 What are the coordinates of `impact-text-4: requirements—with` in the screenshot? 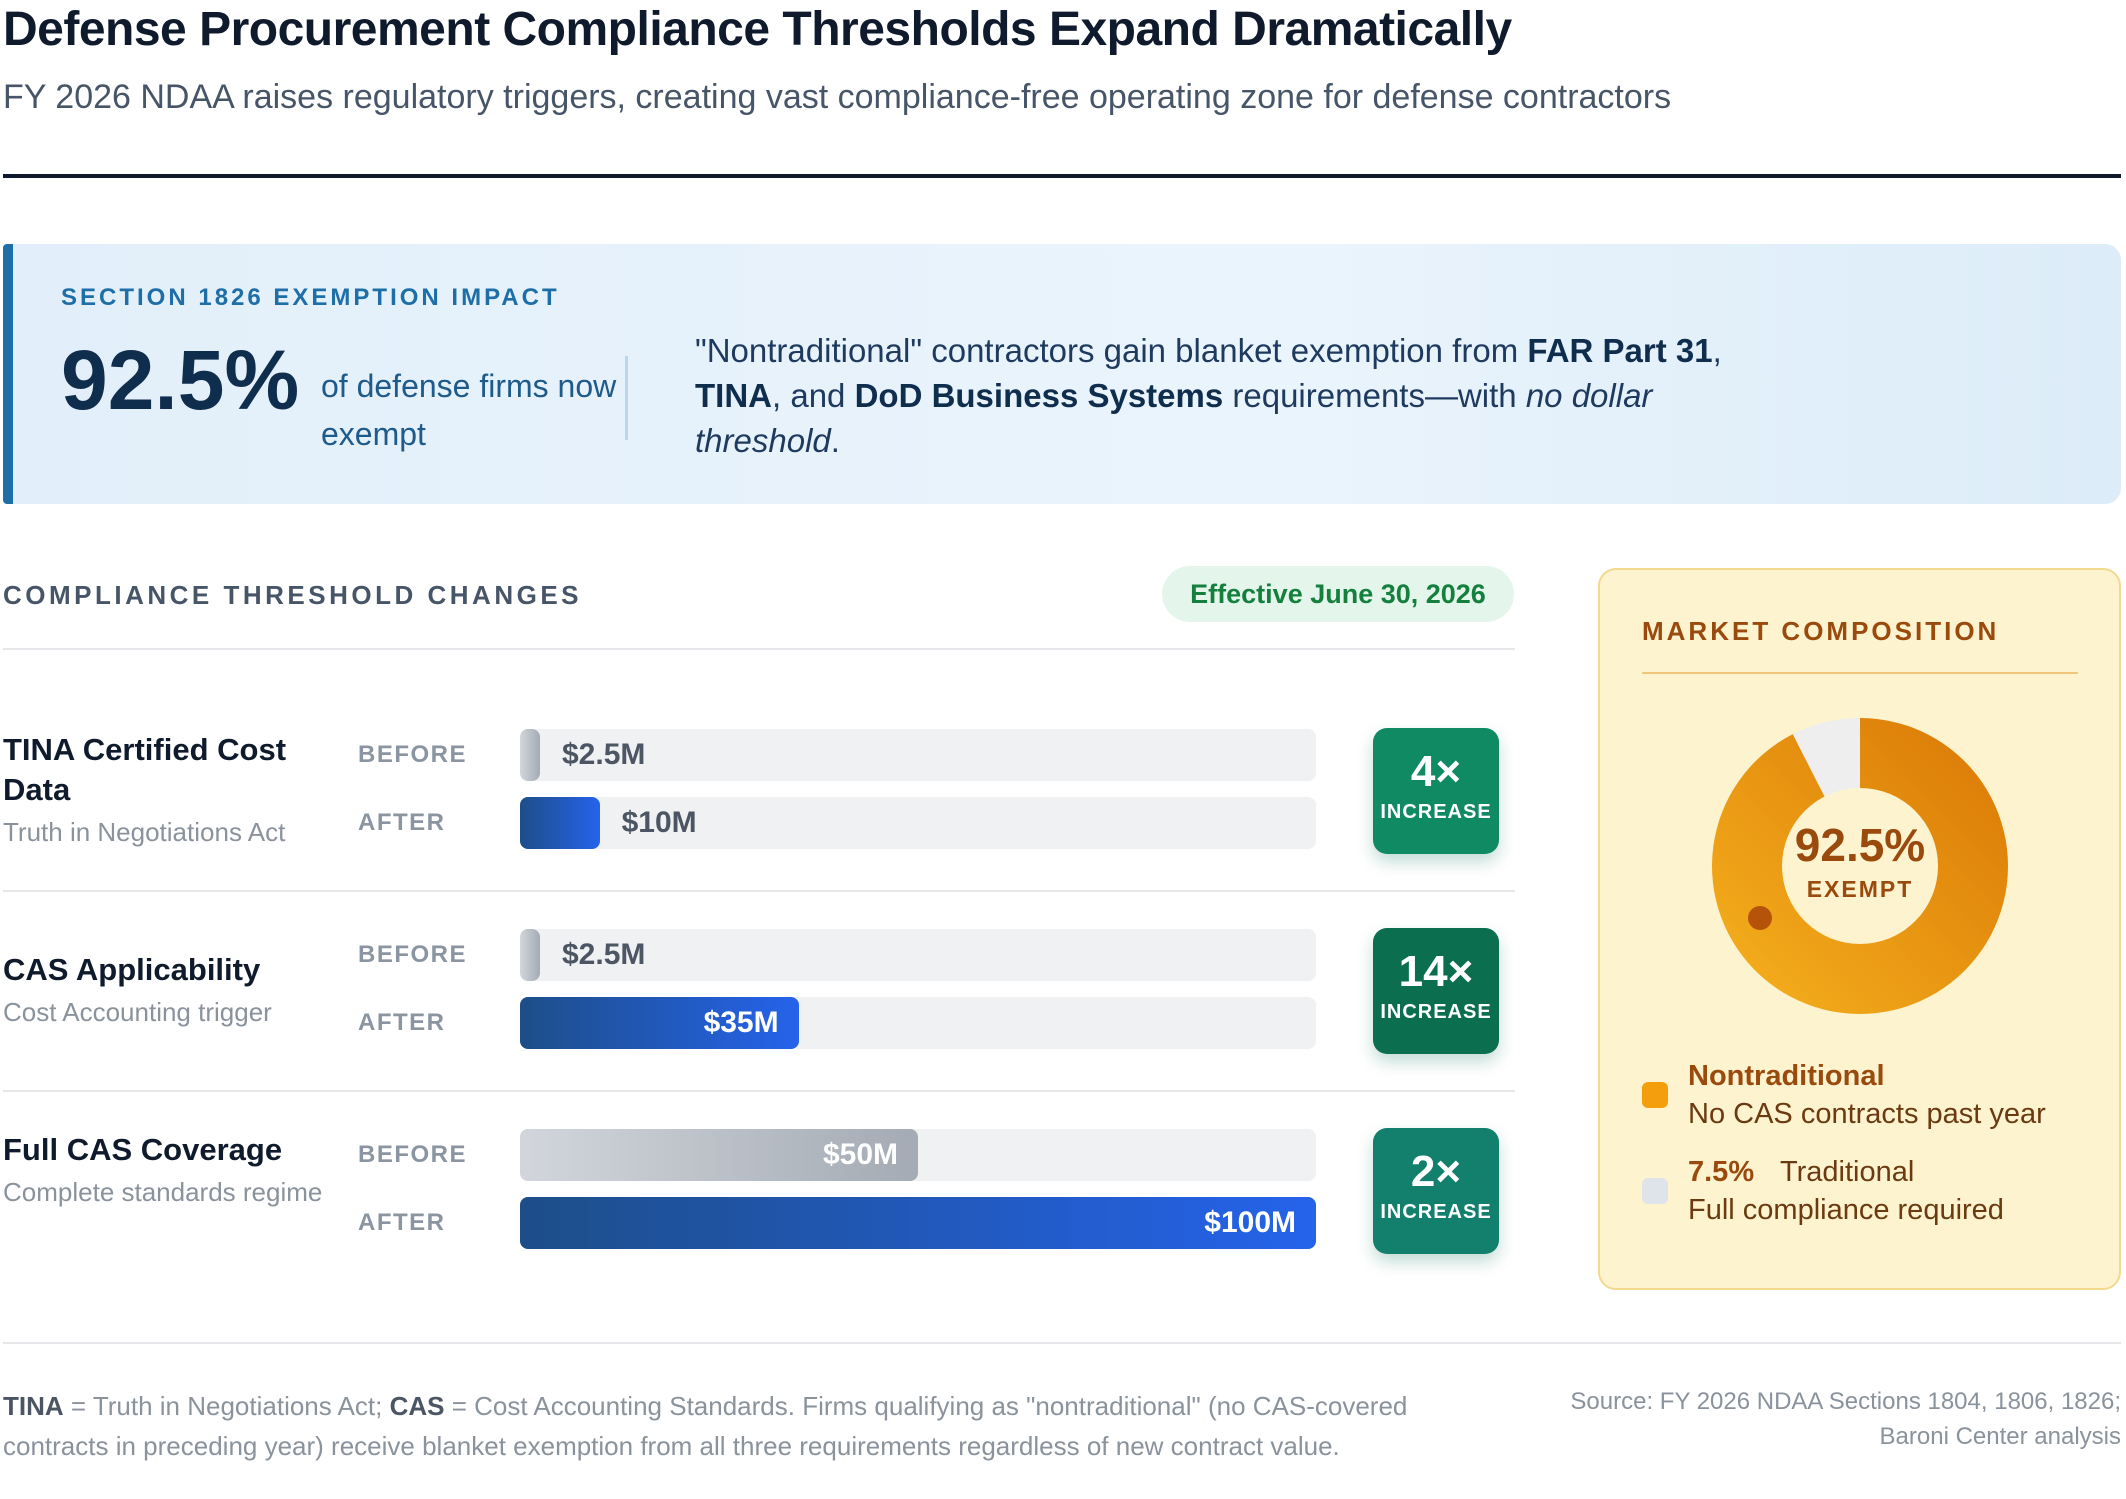 It's located at (1374, 395).